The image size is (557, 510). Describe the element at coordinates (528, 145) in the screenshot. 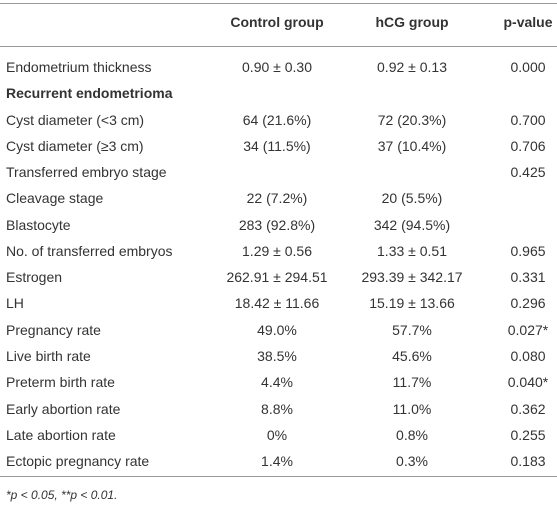

I see `cell-value: 0.706` at that location.